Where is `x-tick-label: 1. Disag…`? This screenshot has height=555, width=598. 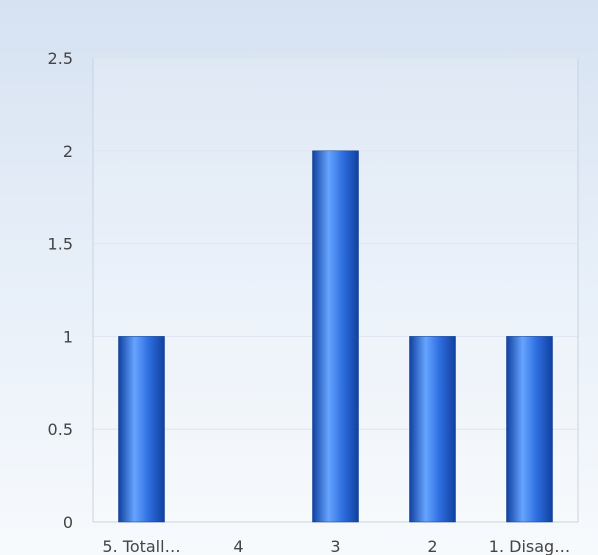
x-tick-label: 1. Disag… is located at coordinates (529, 546).